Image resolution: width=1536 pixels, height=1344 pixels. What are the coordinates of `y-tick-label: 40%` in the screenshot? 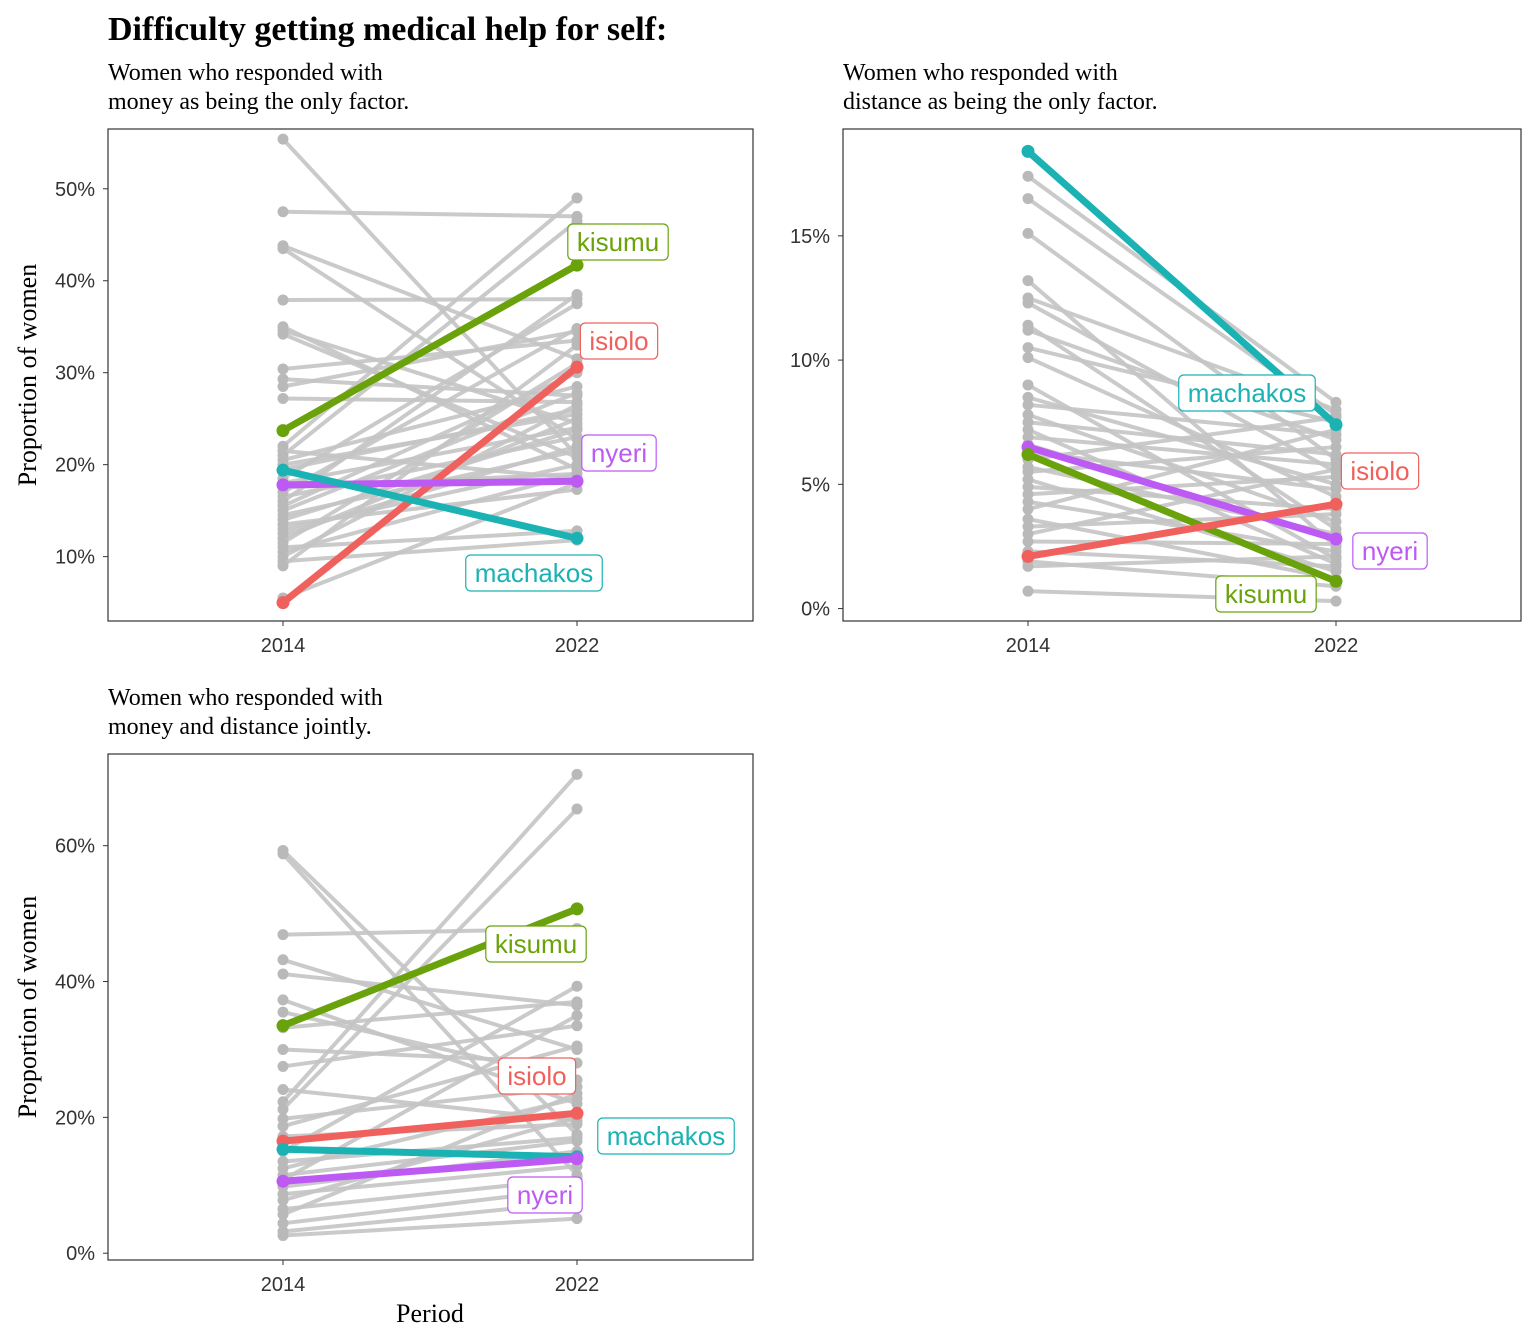 It's located at (75, 983).